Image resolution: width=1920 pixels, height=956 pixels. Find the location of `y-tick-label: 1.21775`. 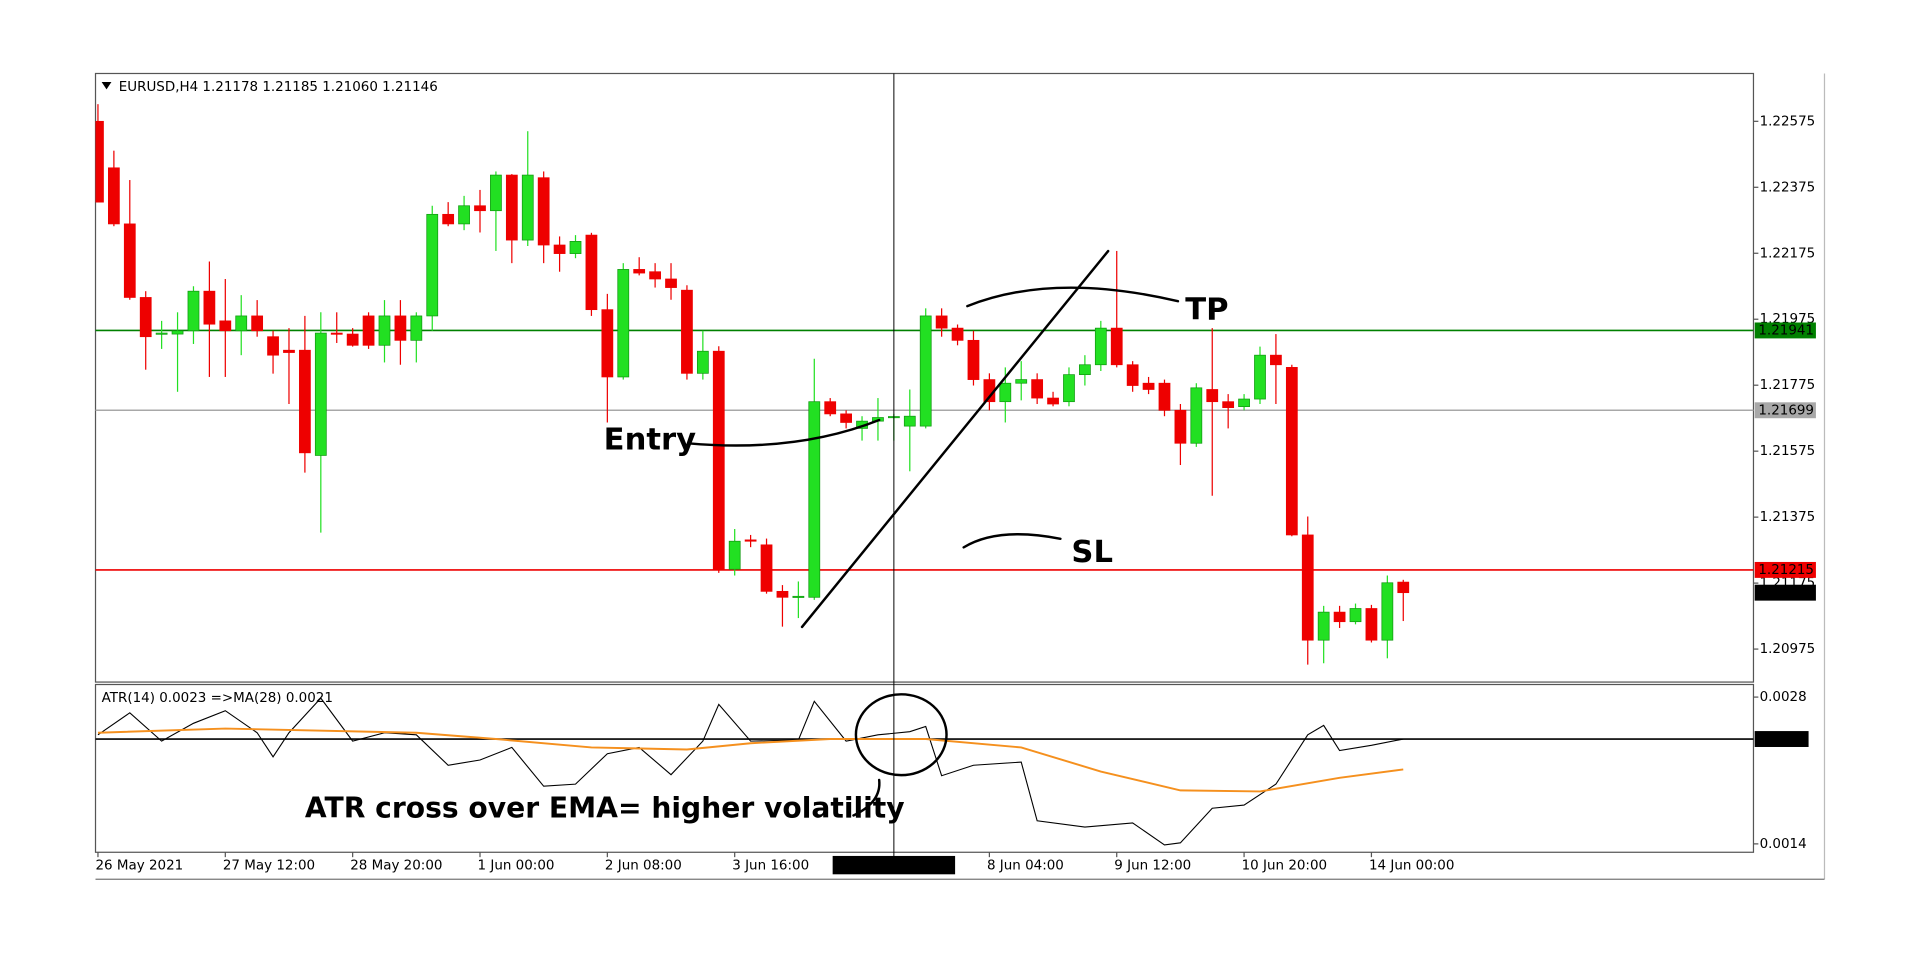

y-tick-label: 1.21775 is located at coordinates (1788, 385).